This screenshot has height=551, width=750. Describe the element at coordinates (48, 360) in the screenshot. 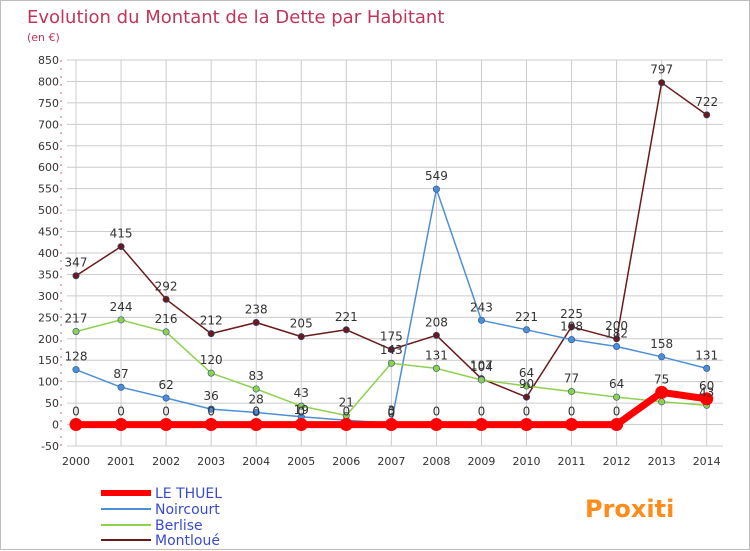

I see `y-tick-label: 150` at that location.